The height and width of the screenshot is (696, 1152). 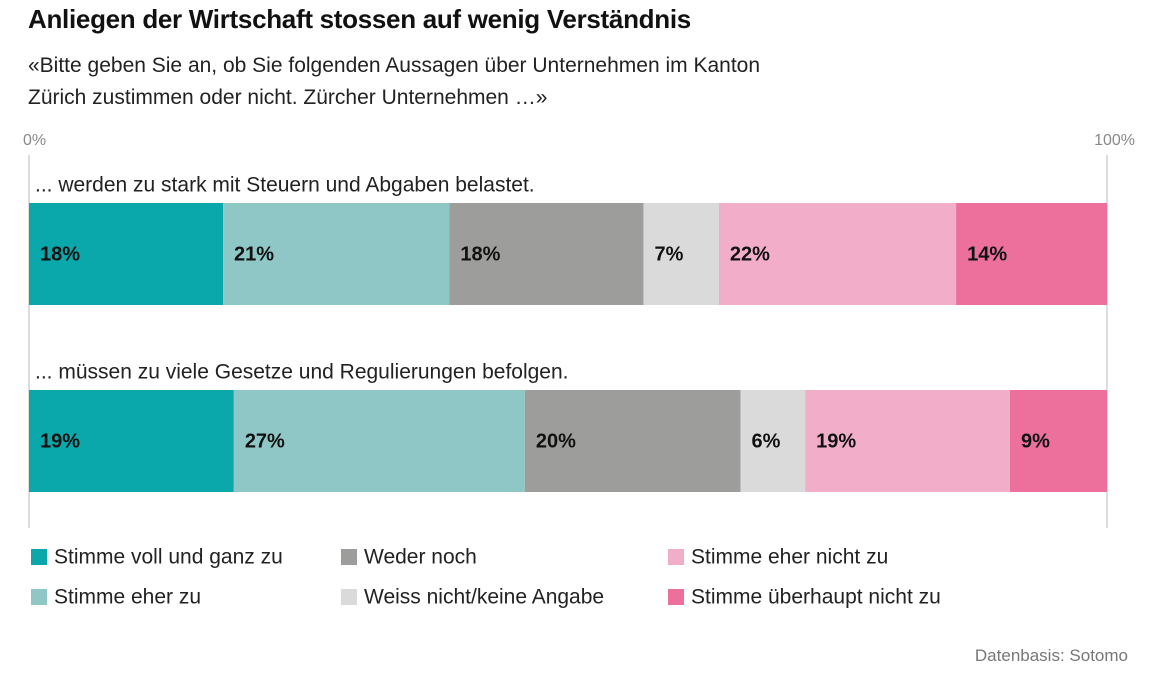 I want to click on value-label: 7%, so click(x=668, y=254).